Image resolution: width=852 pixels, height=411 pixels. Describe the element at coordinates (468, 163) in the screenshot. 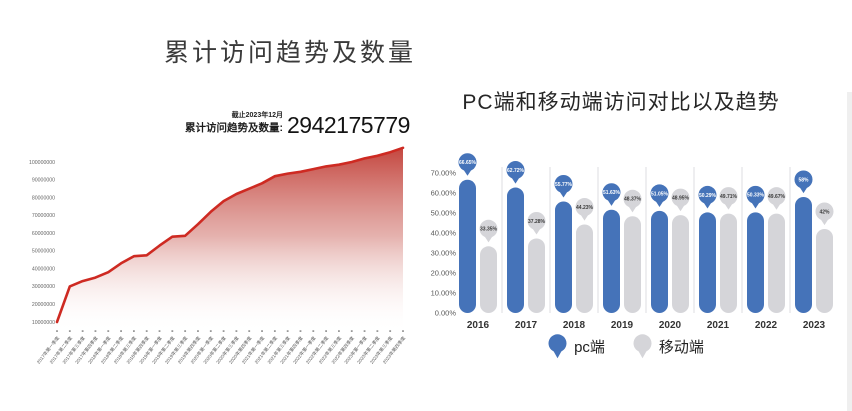

I see `balloon-value-label: 66.65%` at that location.